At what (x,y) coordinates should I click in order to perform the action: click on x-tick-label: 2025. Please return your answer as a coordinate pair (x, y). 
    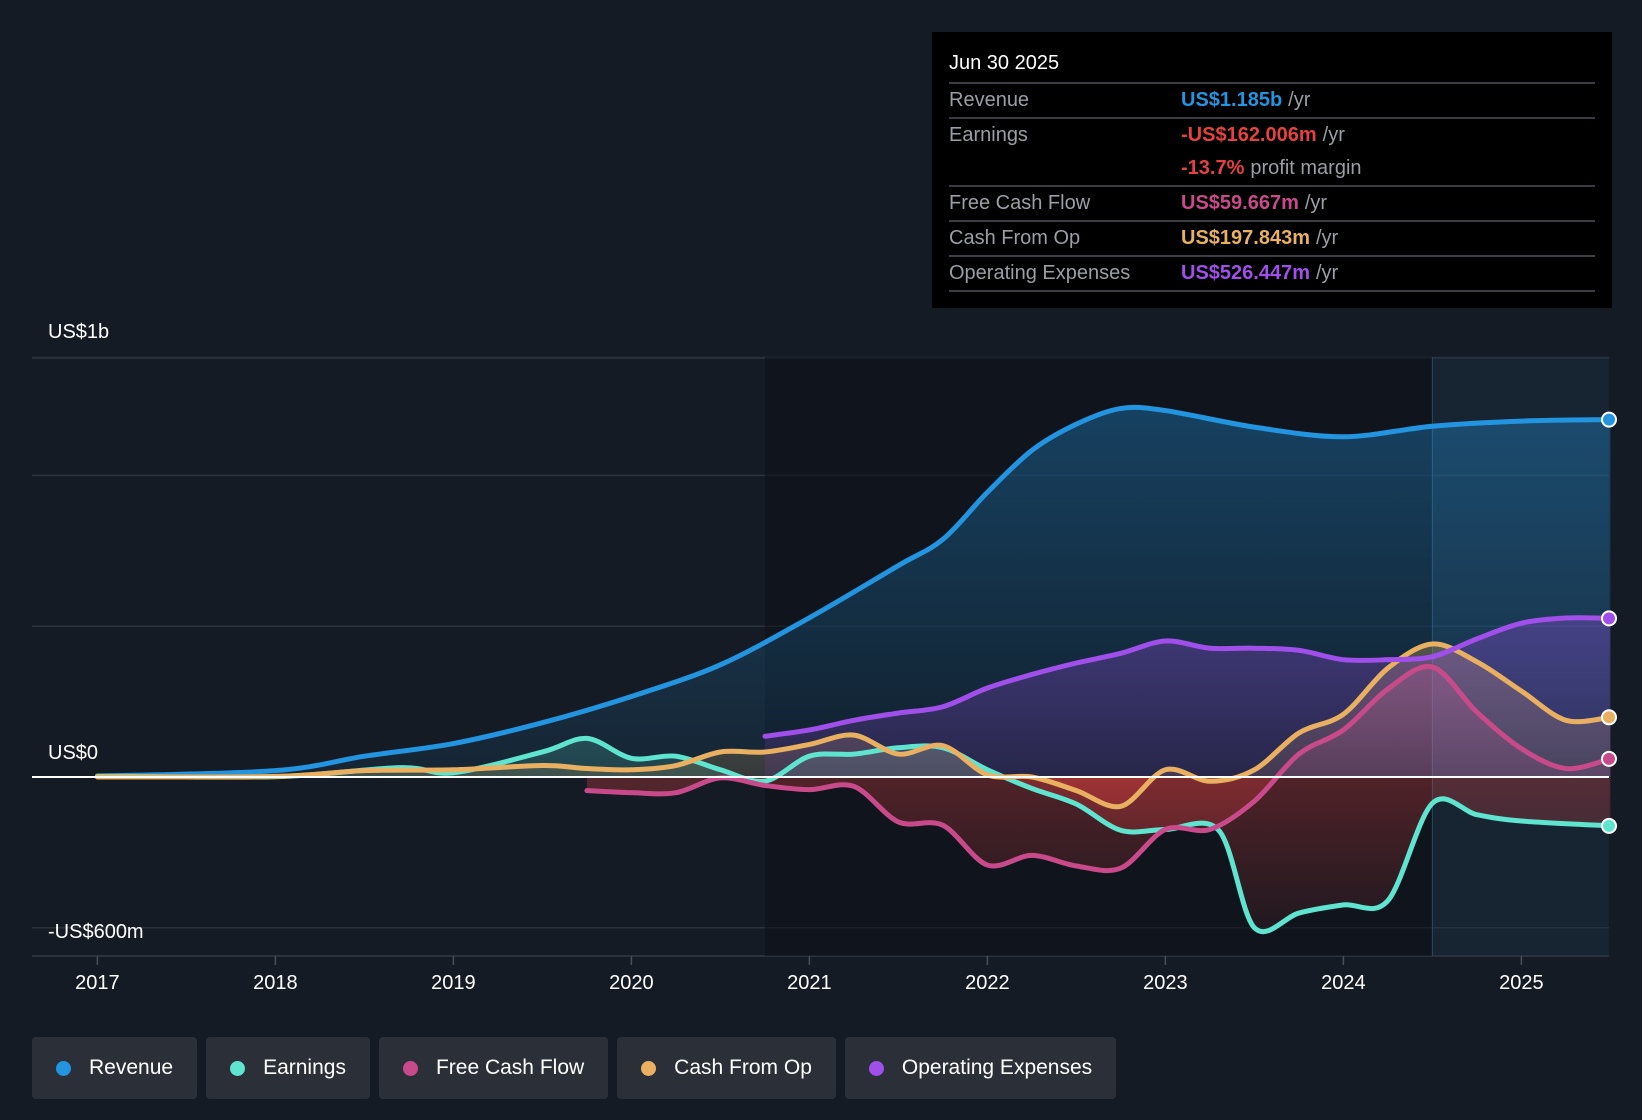
    Looking at the image, I should click on (1521, 983).